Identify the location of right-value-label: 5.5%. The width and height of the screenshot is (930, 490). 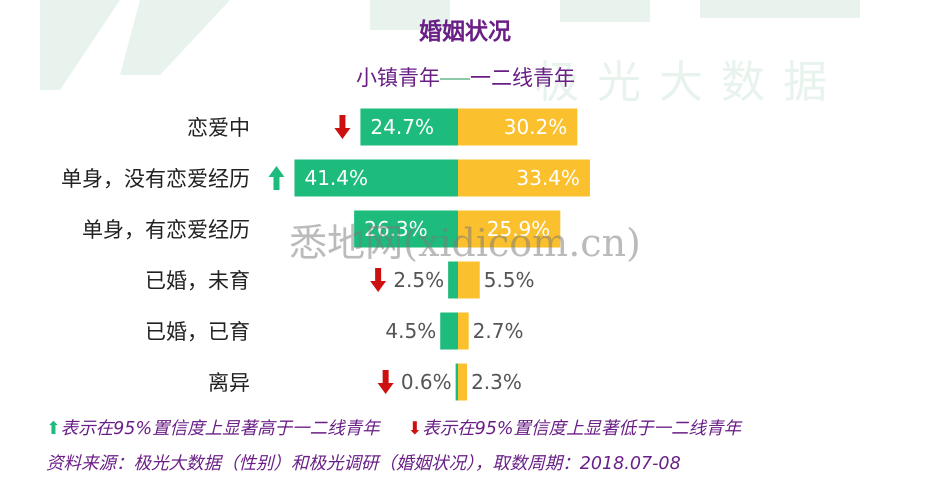
(509, 280).